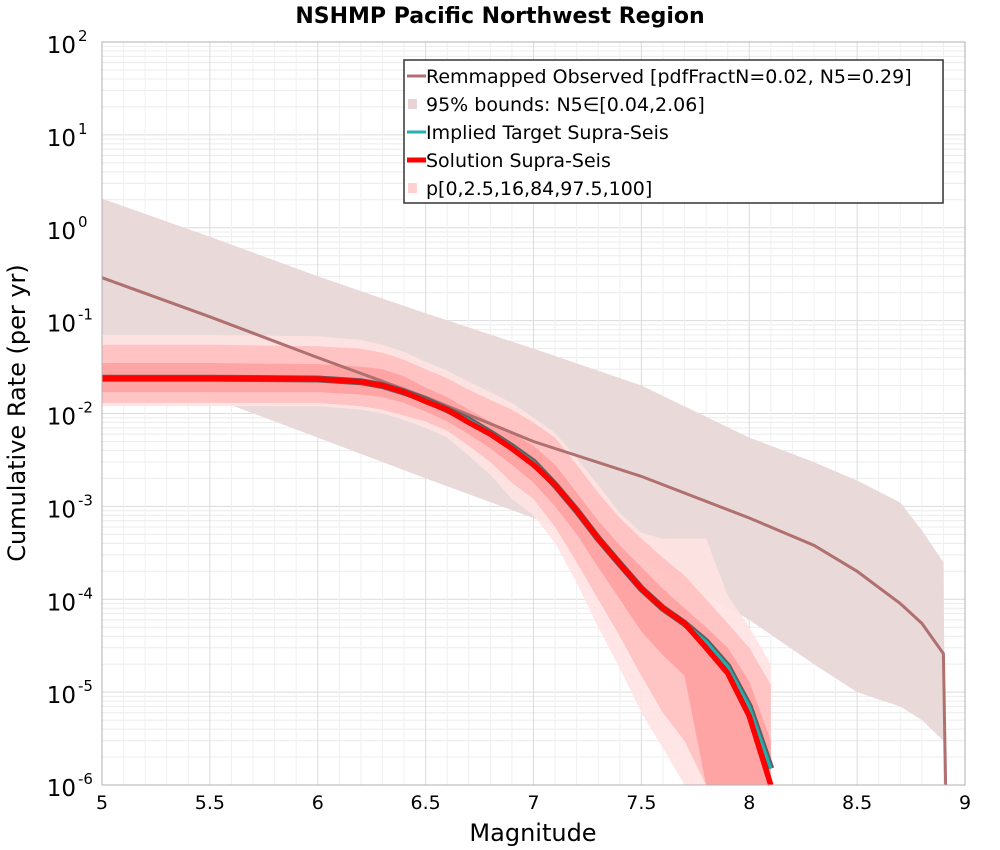 The image size is (1000, 850). I want to click on x-tick-label: 9, so click(965, 803).